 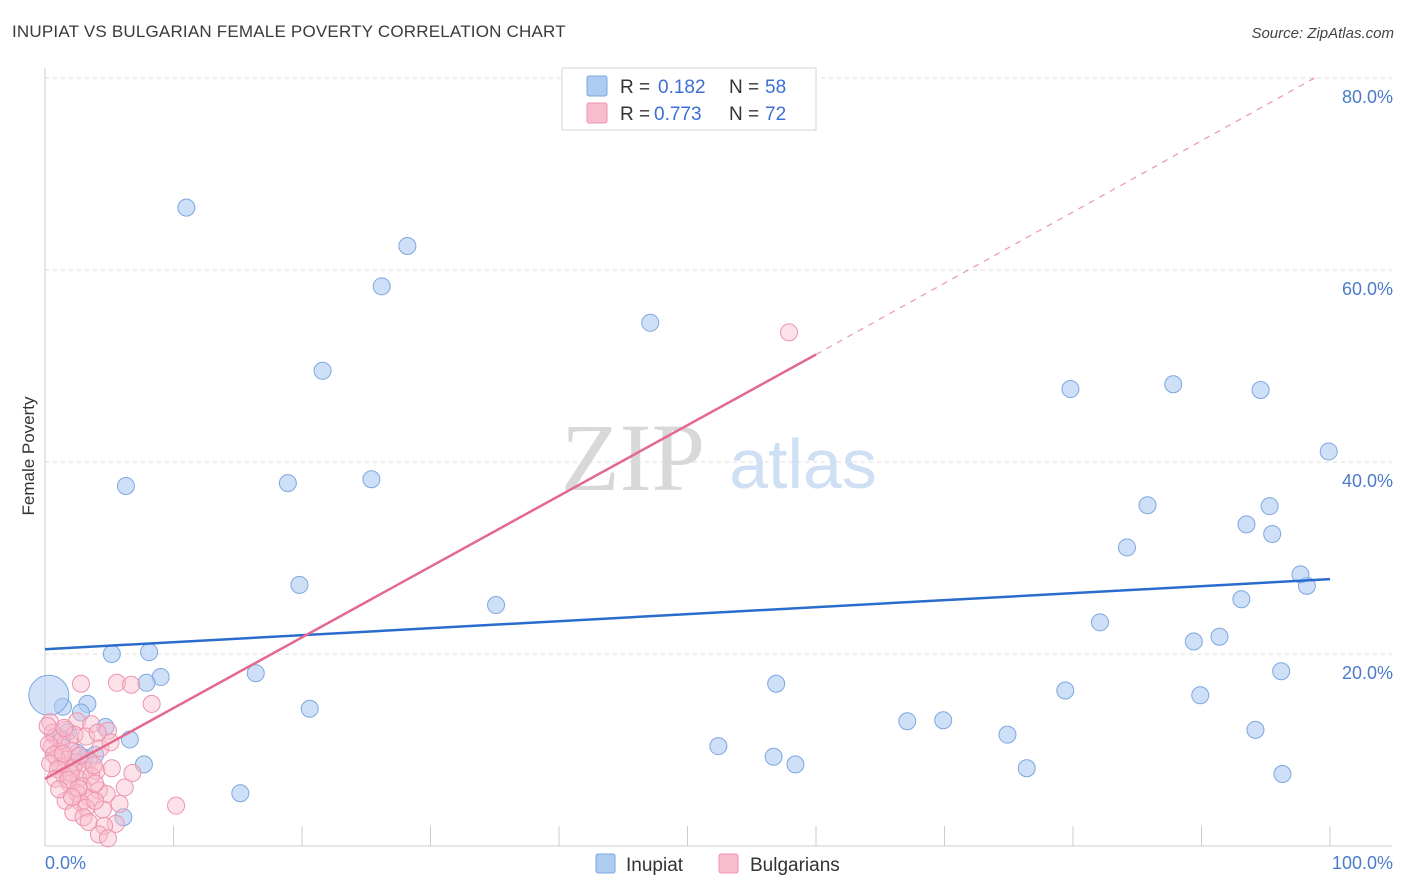 What do you see at coordinates (682, 87) in the screenshot?
I see `legend-r-value-inupiat: 0.182` at bounding box center [682, 87].